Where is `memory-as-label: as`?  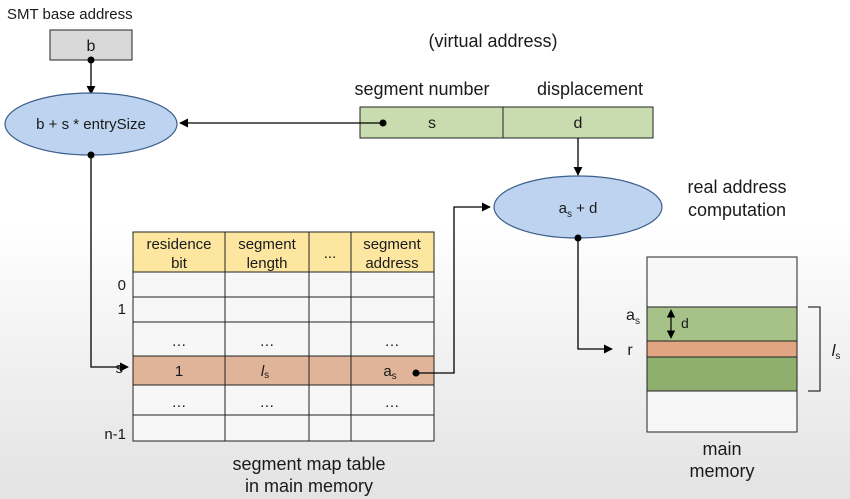 memory-as-label: as is located at coordinates (633, 317).